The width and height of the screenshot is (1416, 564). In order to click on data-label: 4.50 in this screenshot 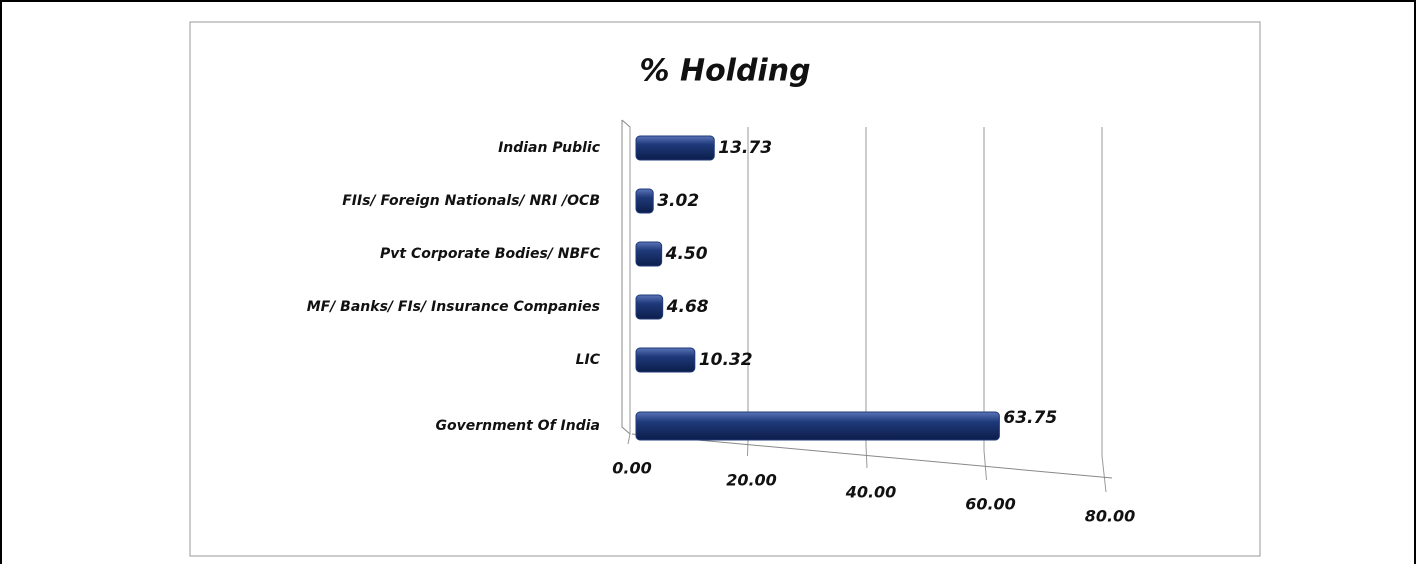, I will do `click(686, 254)`.